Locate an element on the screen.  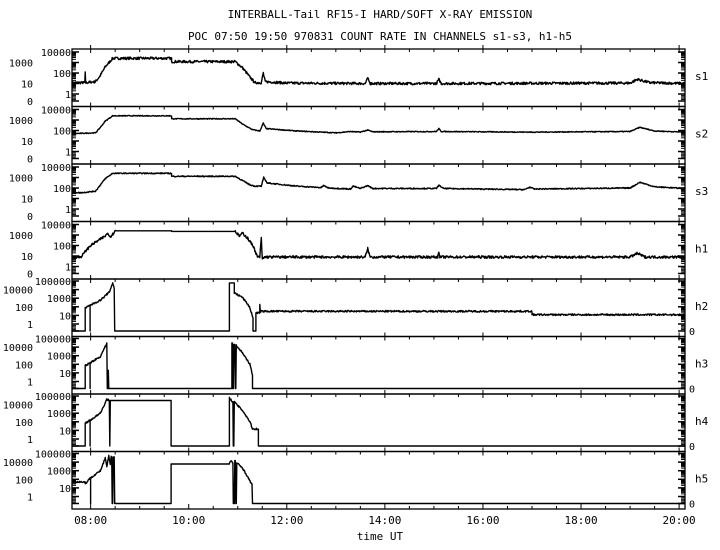
channel-label-h2: h2 is located at coordinates (701, 306).